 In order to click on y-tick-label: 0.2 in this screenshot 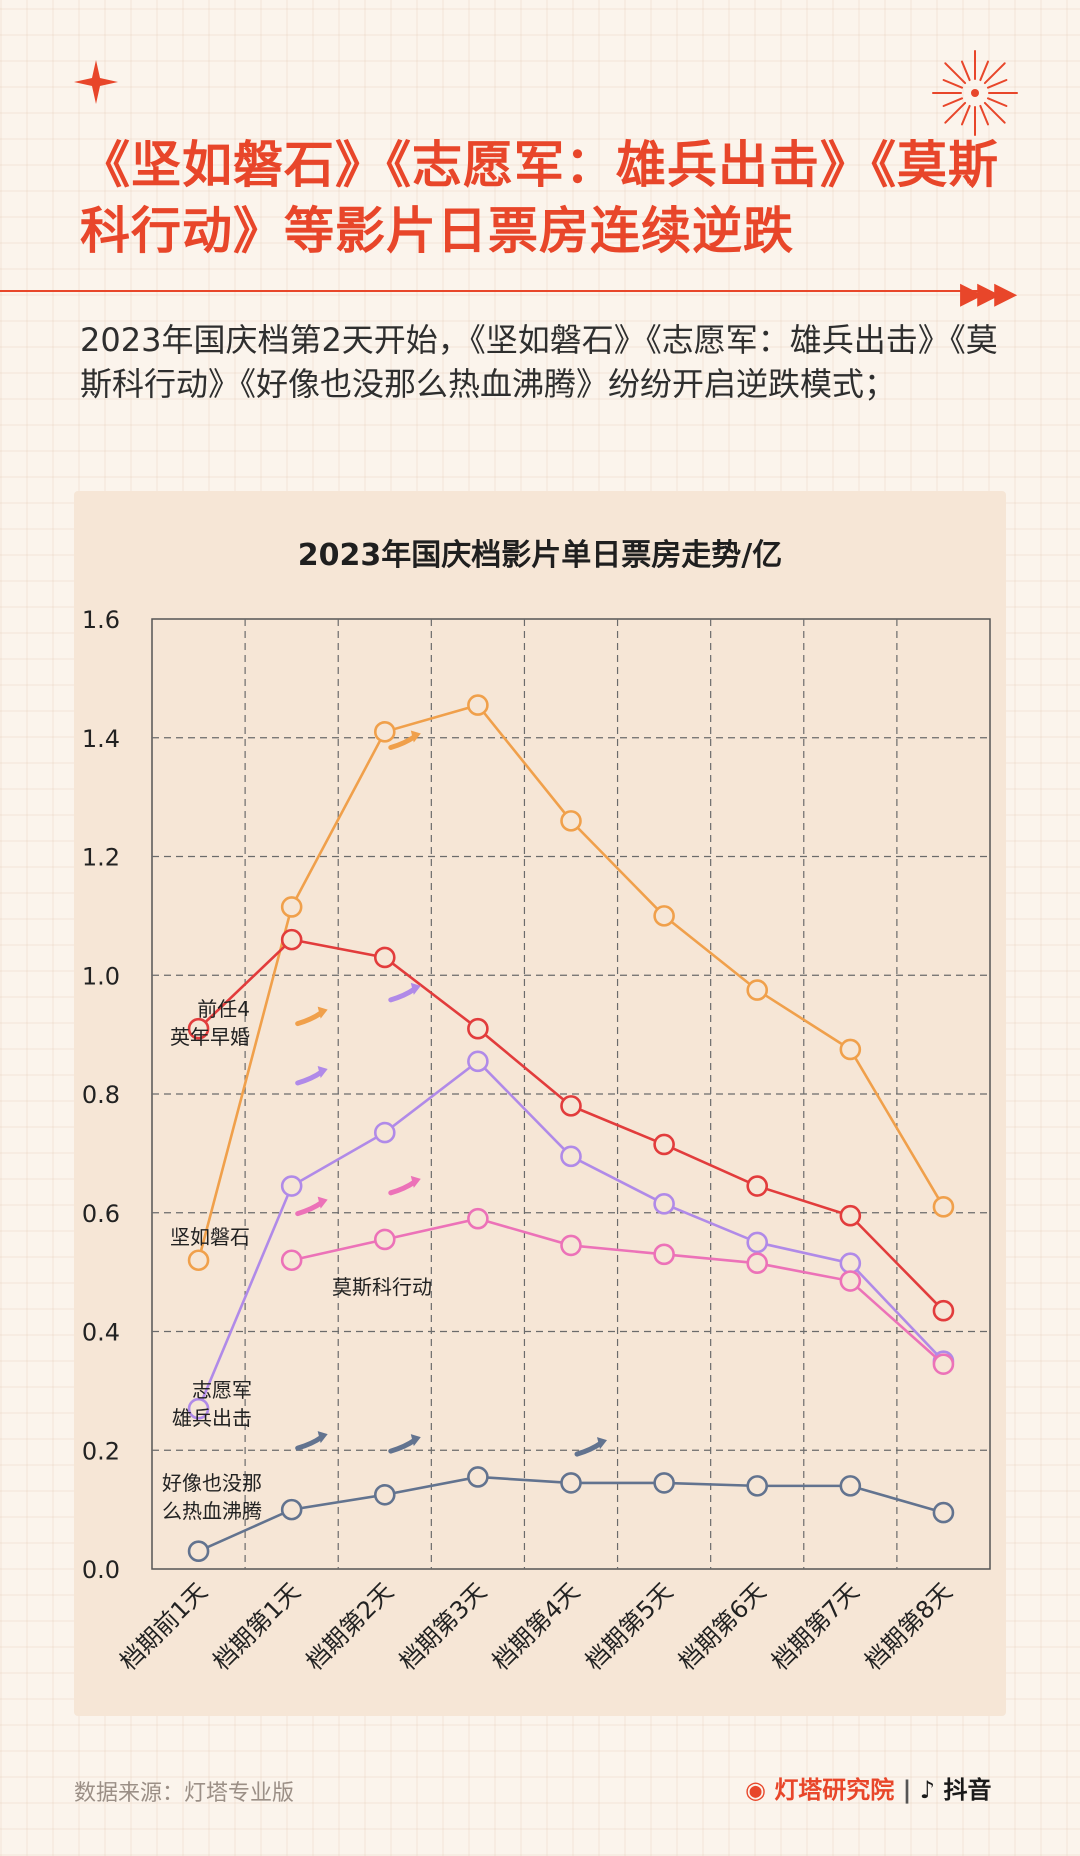, I will do `click(101, 1451)`.